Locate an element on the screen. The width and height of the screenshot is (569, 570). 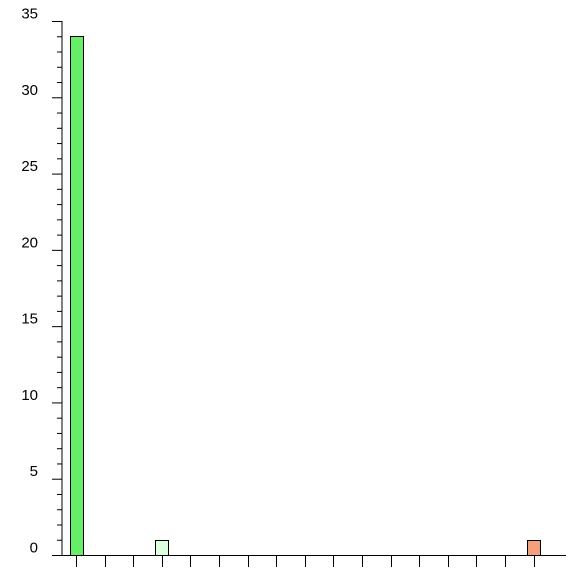
y-axis: 0 5 10 15 20 25 30 35 is located at coordinates (42, 281).